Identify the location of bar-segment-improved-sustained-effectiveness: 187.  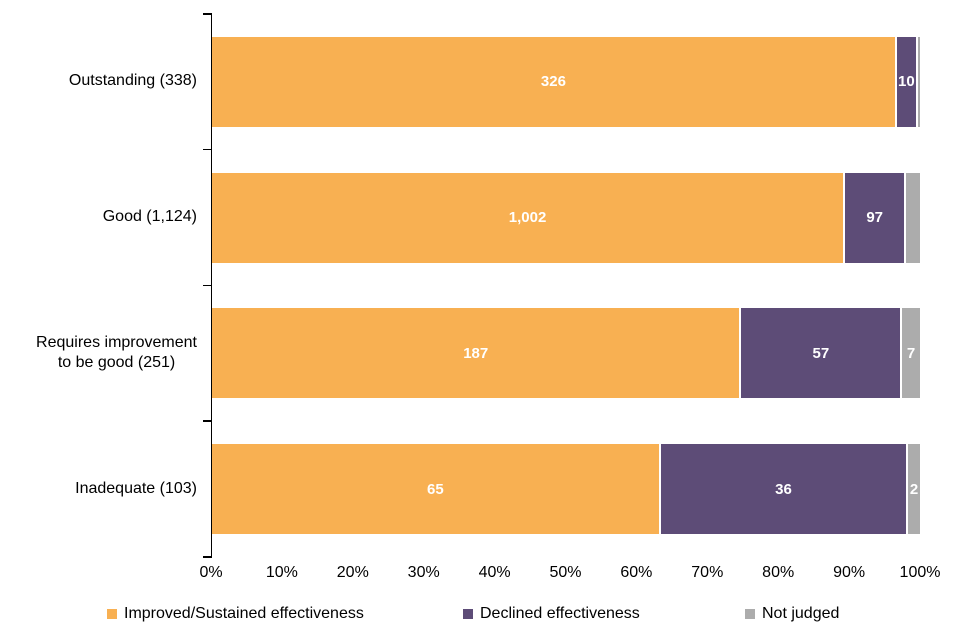
(476, 353).